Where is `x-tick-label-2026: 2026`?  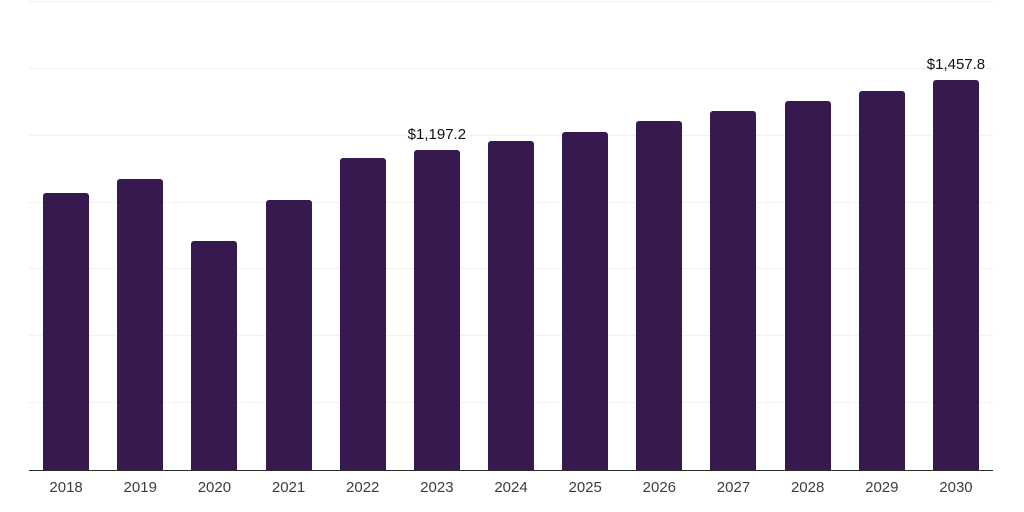
x-tick-label-2026: 2026 is located at coordinates (659, 487).